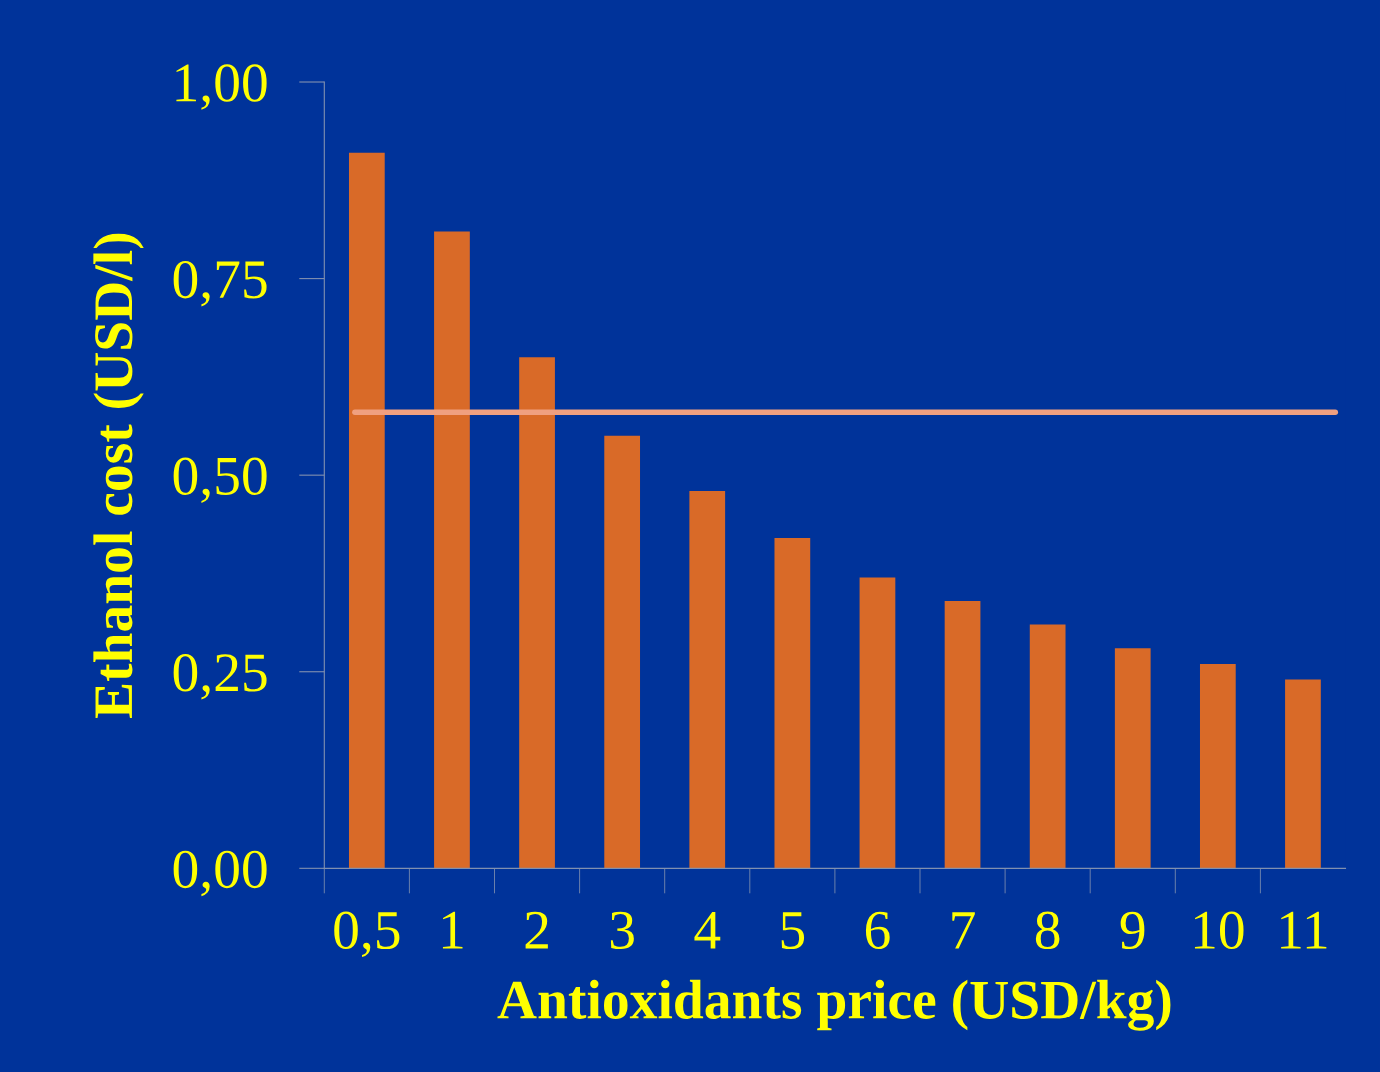 The image size is (1380, 1072). Describe the element at coordinates (536, 930) in the screenshot. I see `x-tick-label: 2` at that location.